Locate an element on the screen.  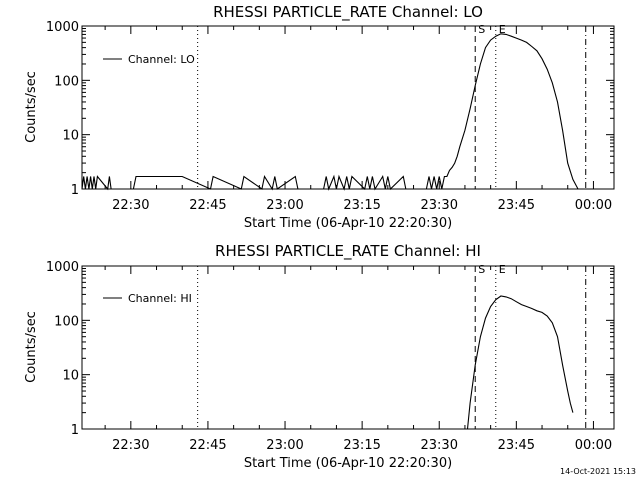
footer-timestamp: 14-Oct-2021 15:13 is located at coordinates (598, 471).